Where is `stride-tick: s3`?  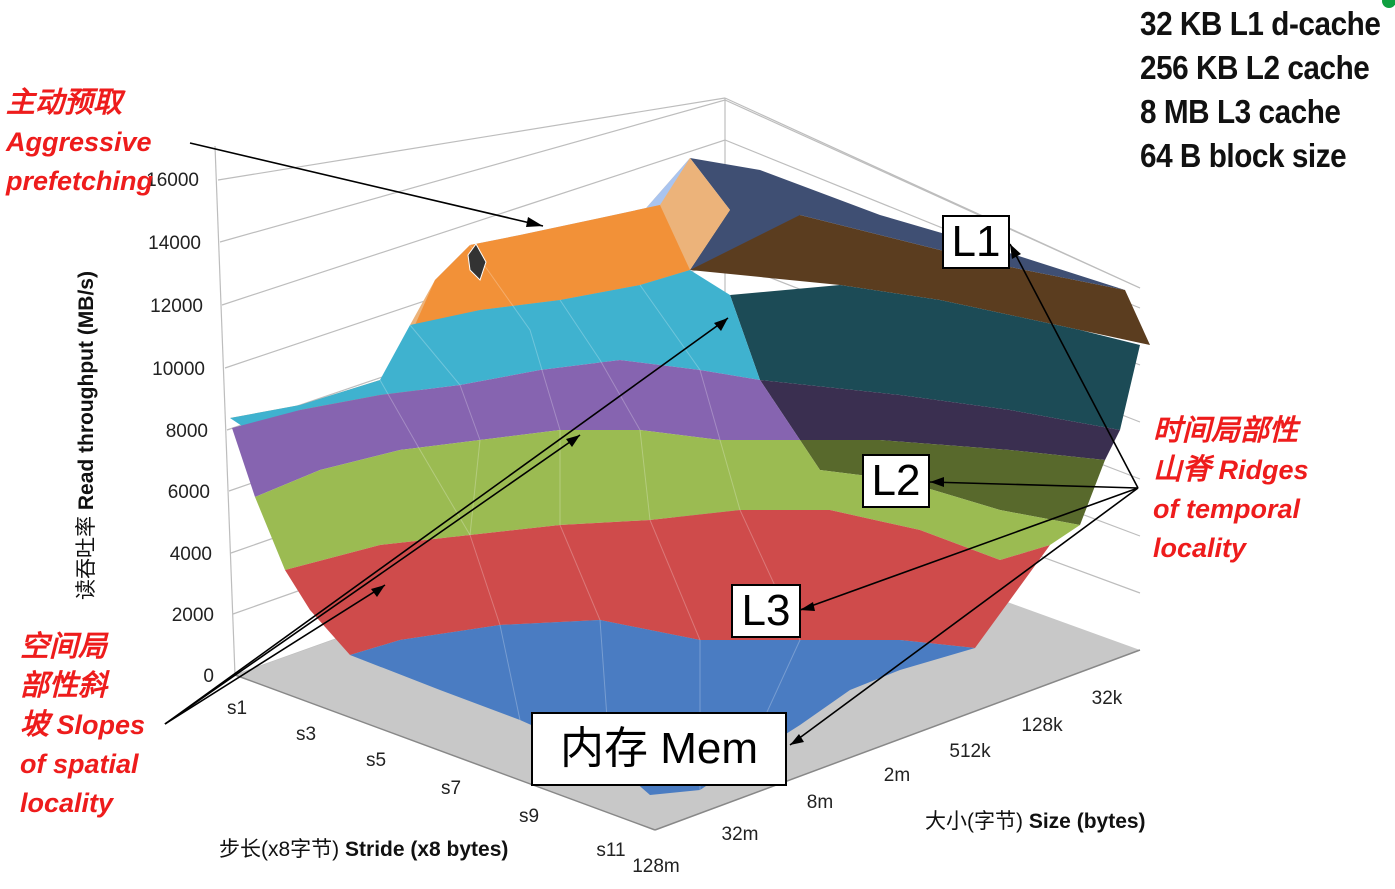 stride-tick: s3 is located at coordinates (306, 734).